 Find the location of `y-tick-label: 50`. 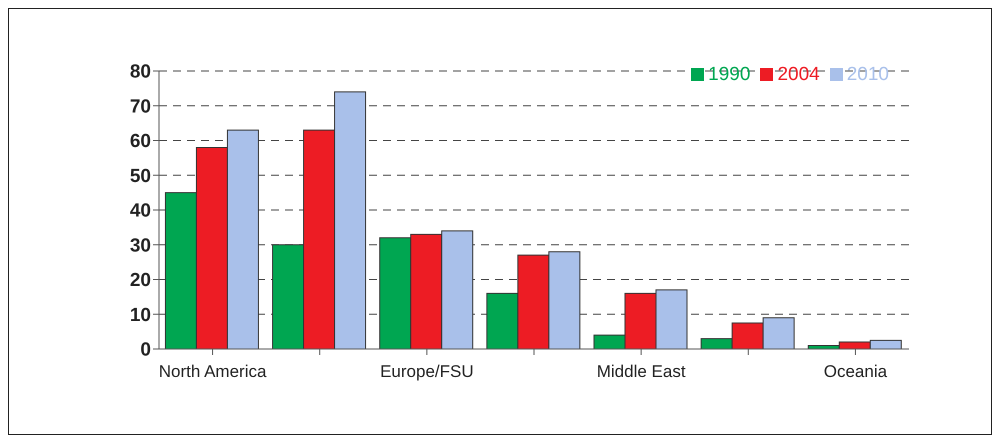

y-tick-label: 50 is located at coordinates (140, 176).